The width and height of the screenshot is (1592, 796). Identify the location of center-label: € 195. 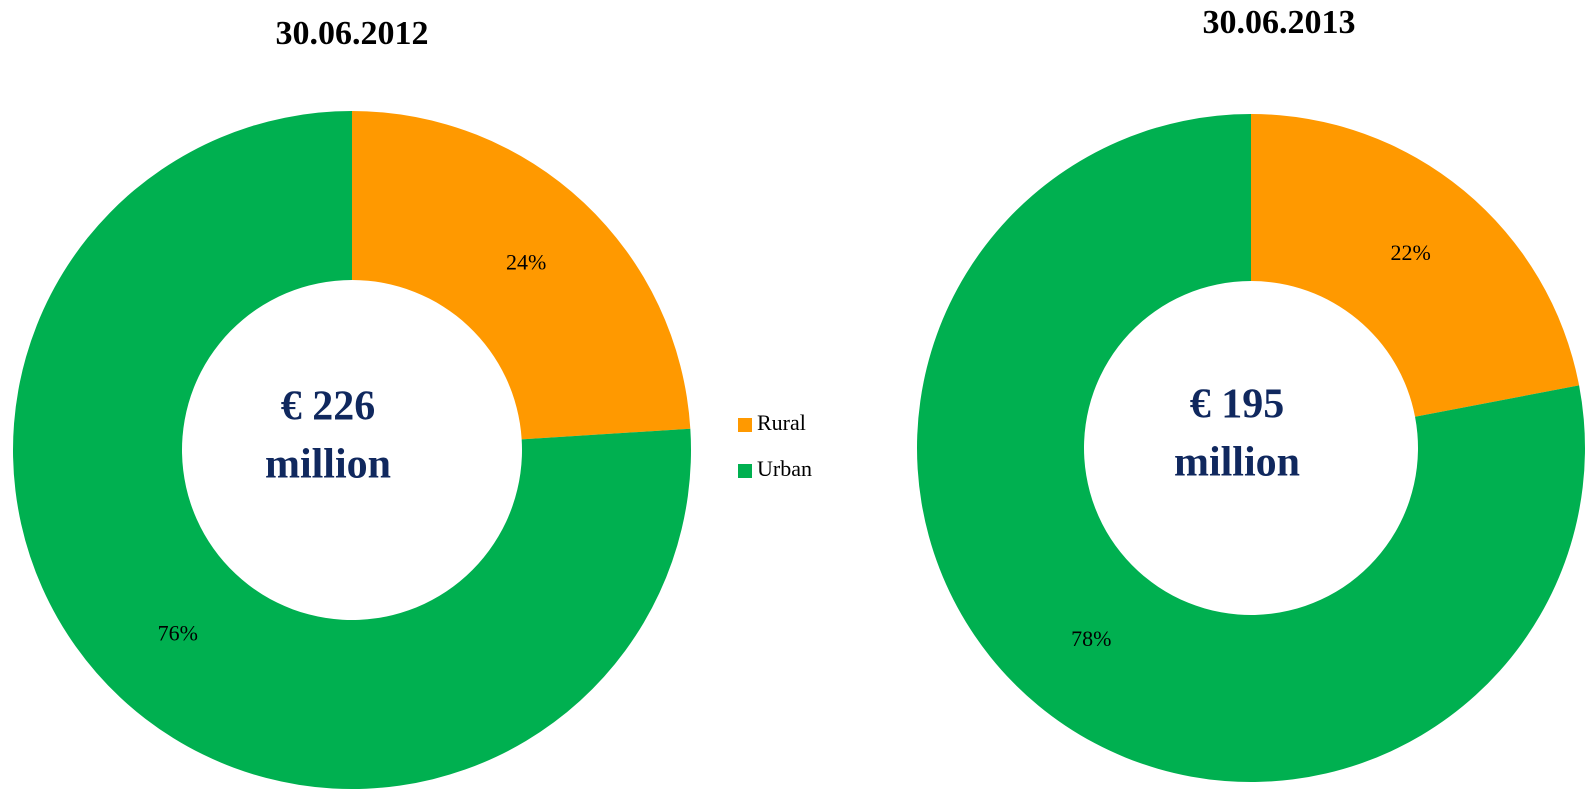
(1237, 405).